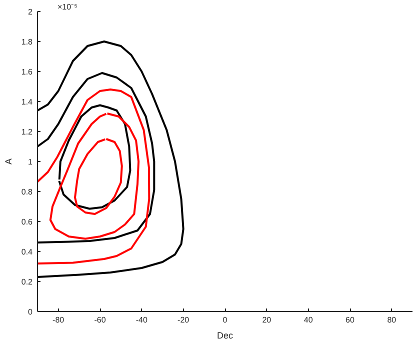 The width and height of the screenshot is (415, 343). Describe the element at coordinates (392, 320) in the screenshot. I see `x-tick-label: 80` at that location.